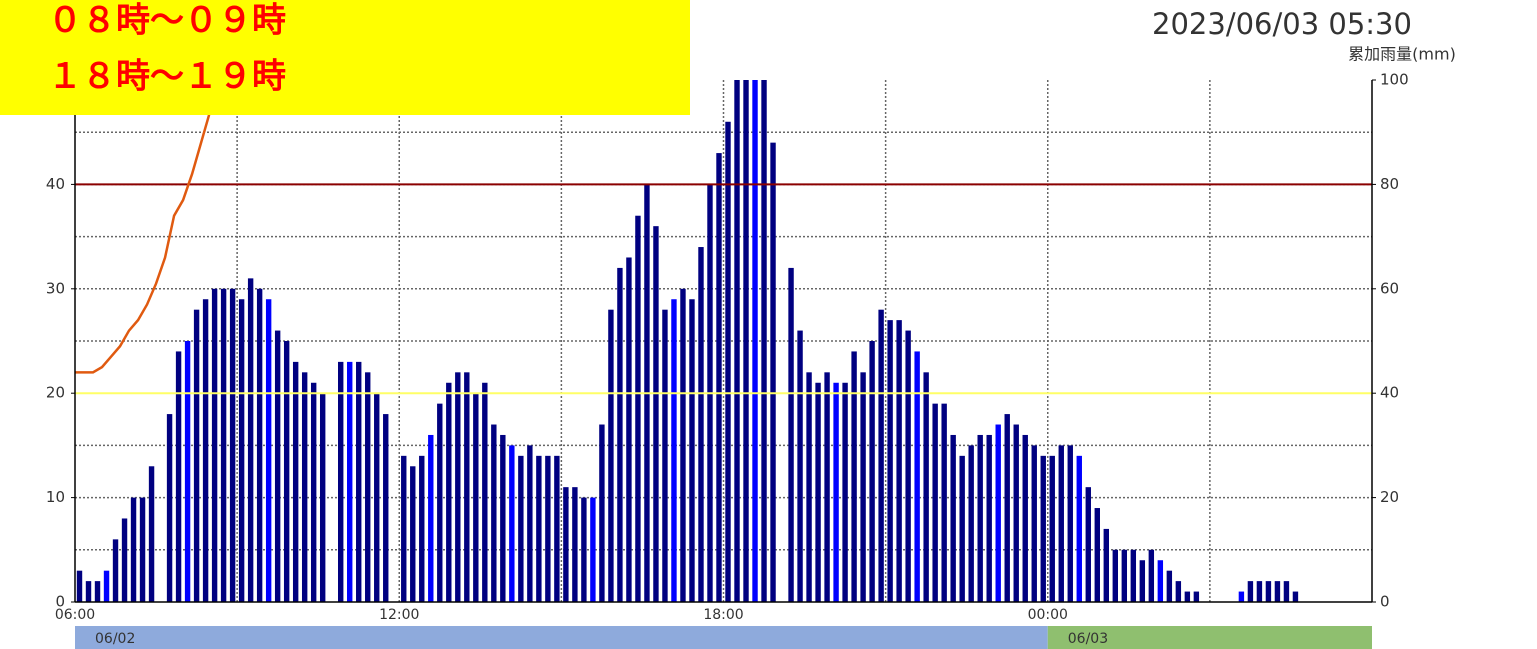  Describe the element at coordinates (399, 615) in the screenshot. I see `x-tick-label: 12:00` at that location.